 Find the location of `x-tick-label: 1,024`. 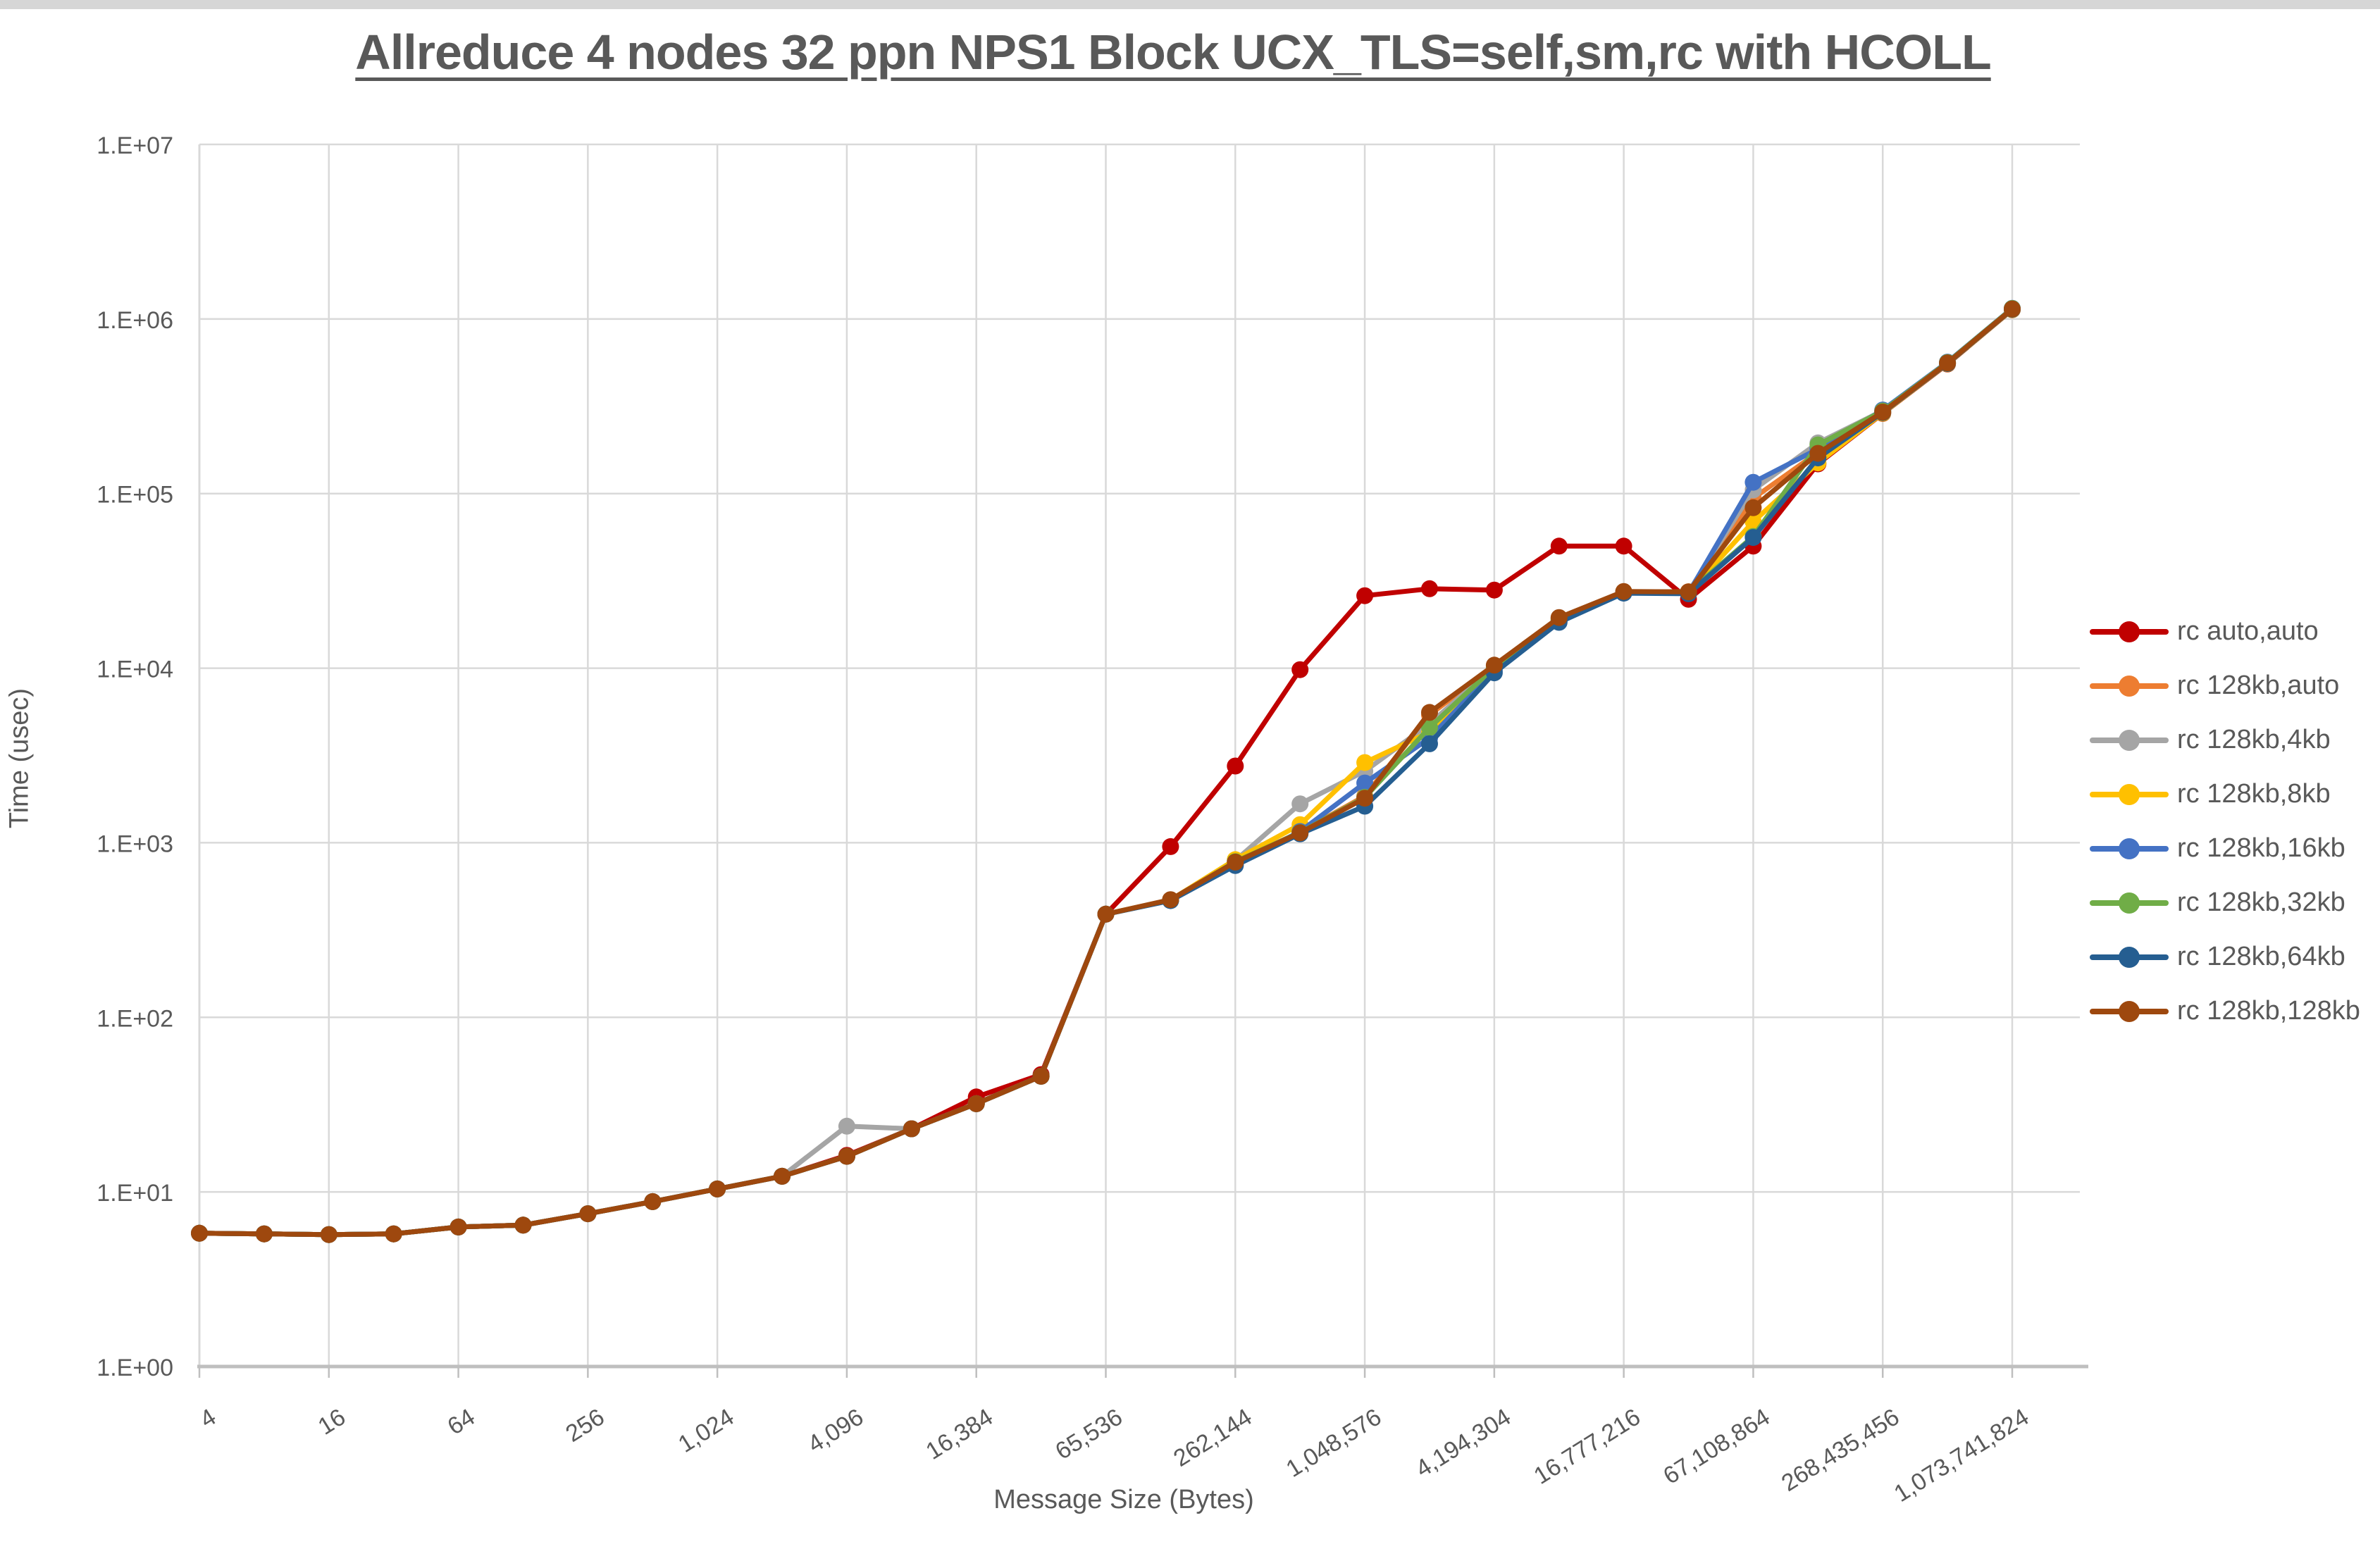

x-tick-label: 1,024 is located at coordinates (706, 1431).